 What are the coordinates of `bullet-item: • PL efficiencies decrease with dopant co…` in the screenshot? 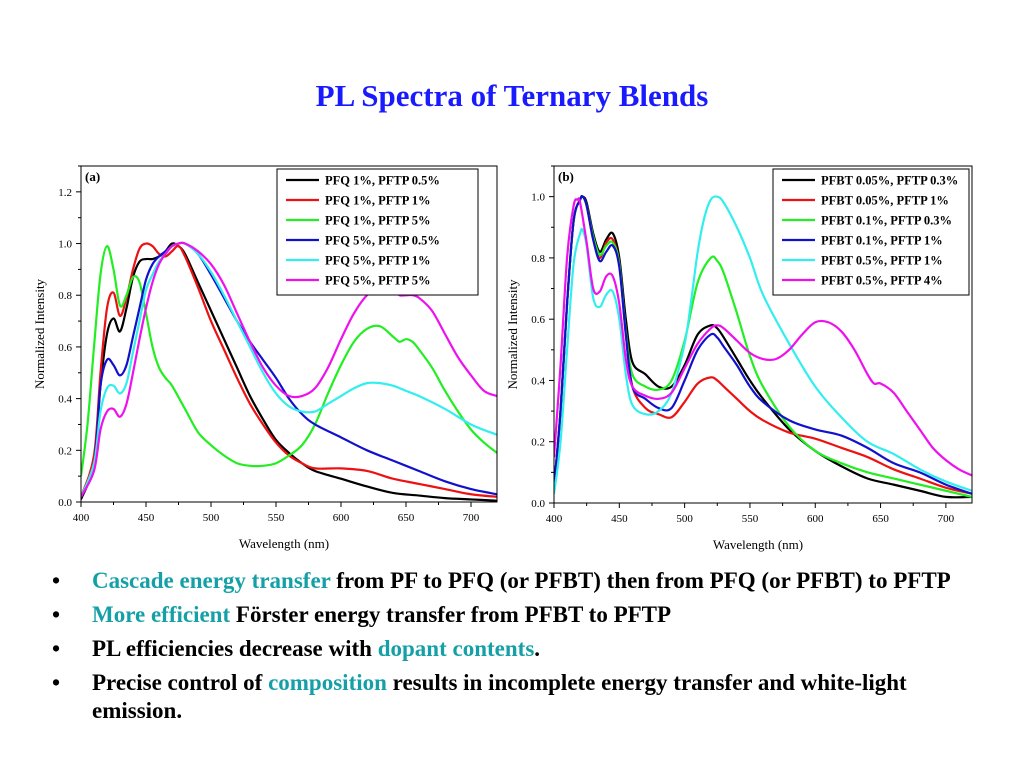 It's located at (502, 649).